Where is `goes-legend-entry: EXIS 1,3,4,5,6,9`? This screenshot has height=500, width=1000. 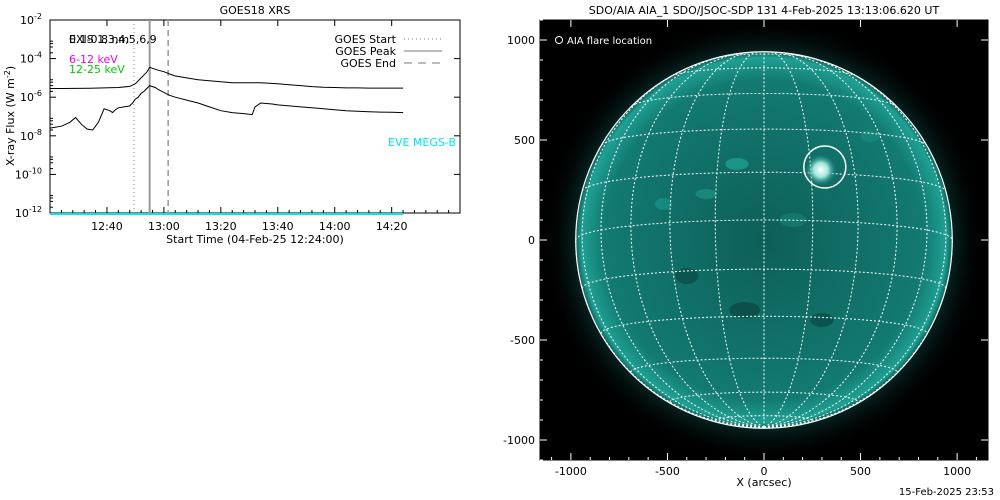
goes-legend-entry: EXIS 1,3,4,5,6,9 is located at coordinates (113, 39).